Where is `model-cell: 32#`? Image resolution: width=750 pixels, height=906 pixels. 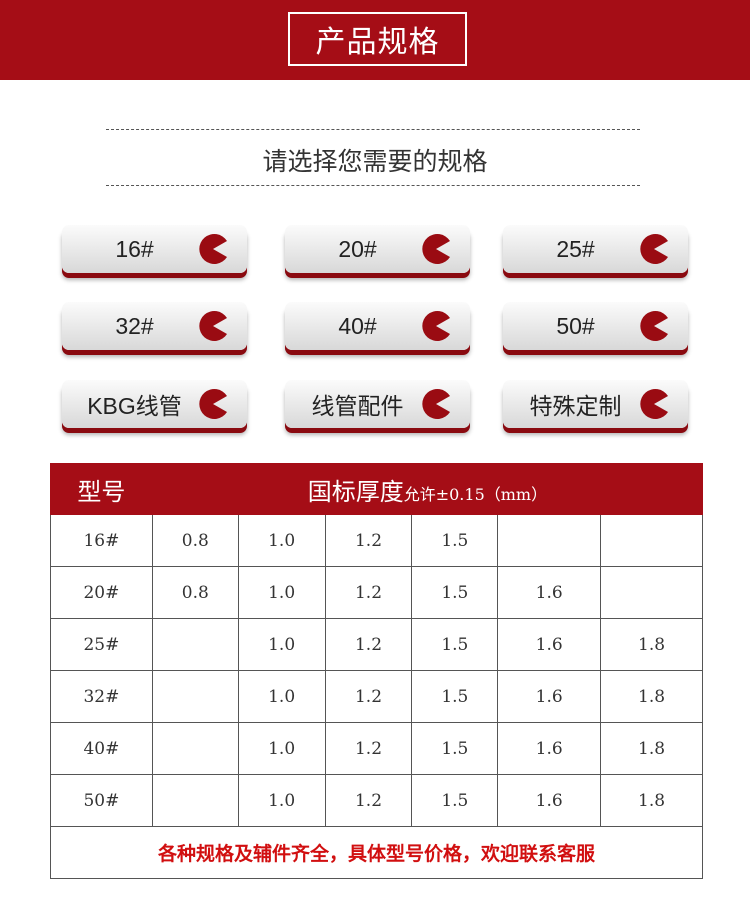
model-cell: 32# is located at coordinates (101, 696).